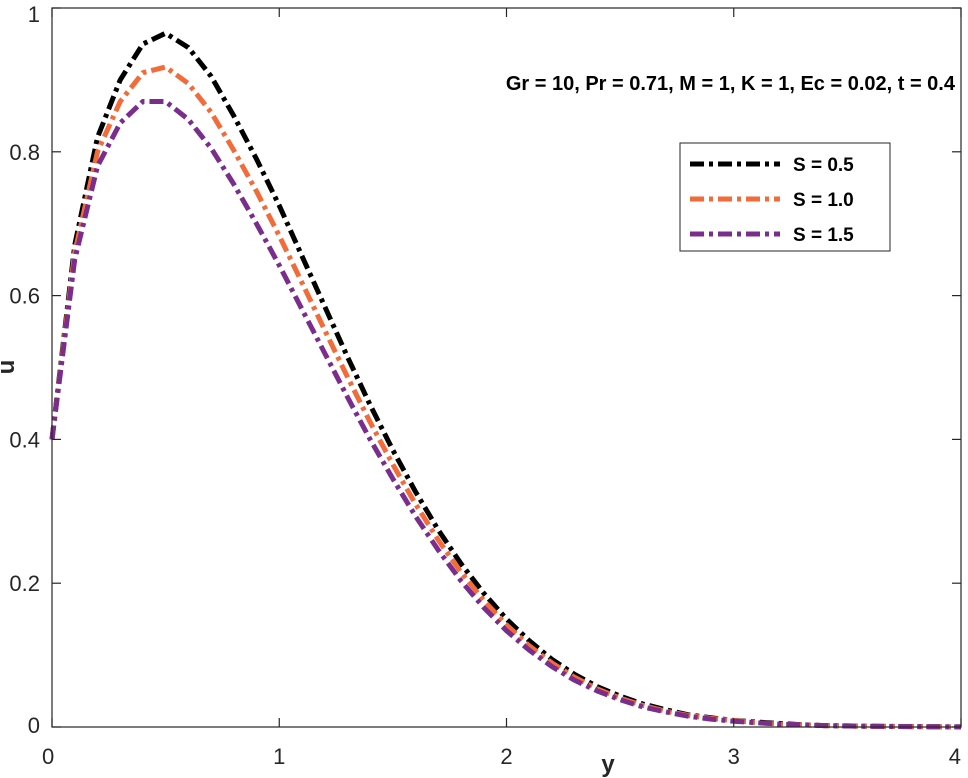 Image resolution: width=968 pixels, height=778 pixels. What do you see at coordinates (34, 725) in the screenshot?
I see `y-tick-label: 0` at bounding box center [34, 725].